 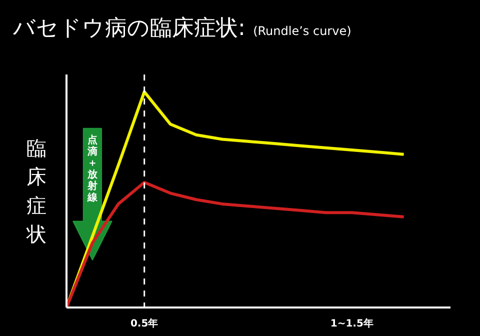 What do you see at coordinates (144, 324) in the screenshot?
I see `x-tick-label: 0.5年` at bounding box center [144, 324].